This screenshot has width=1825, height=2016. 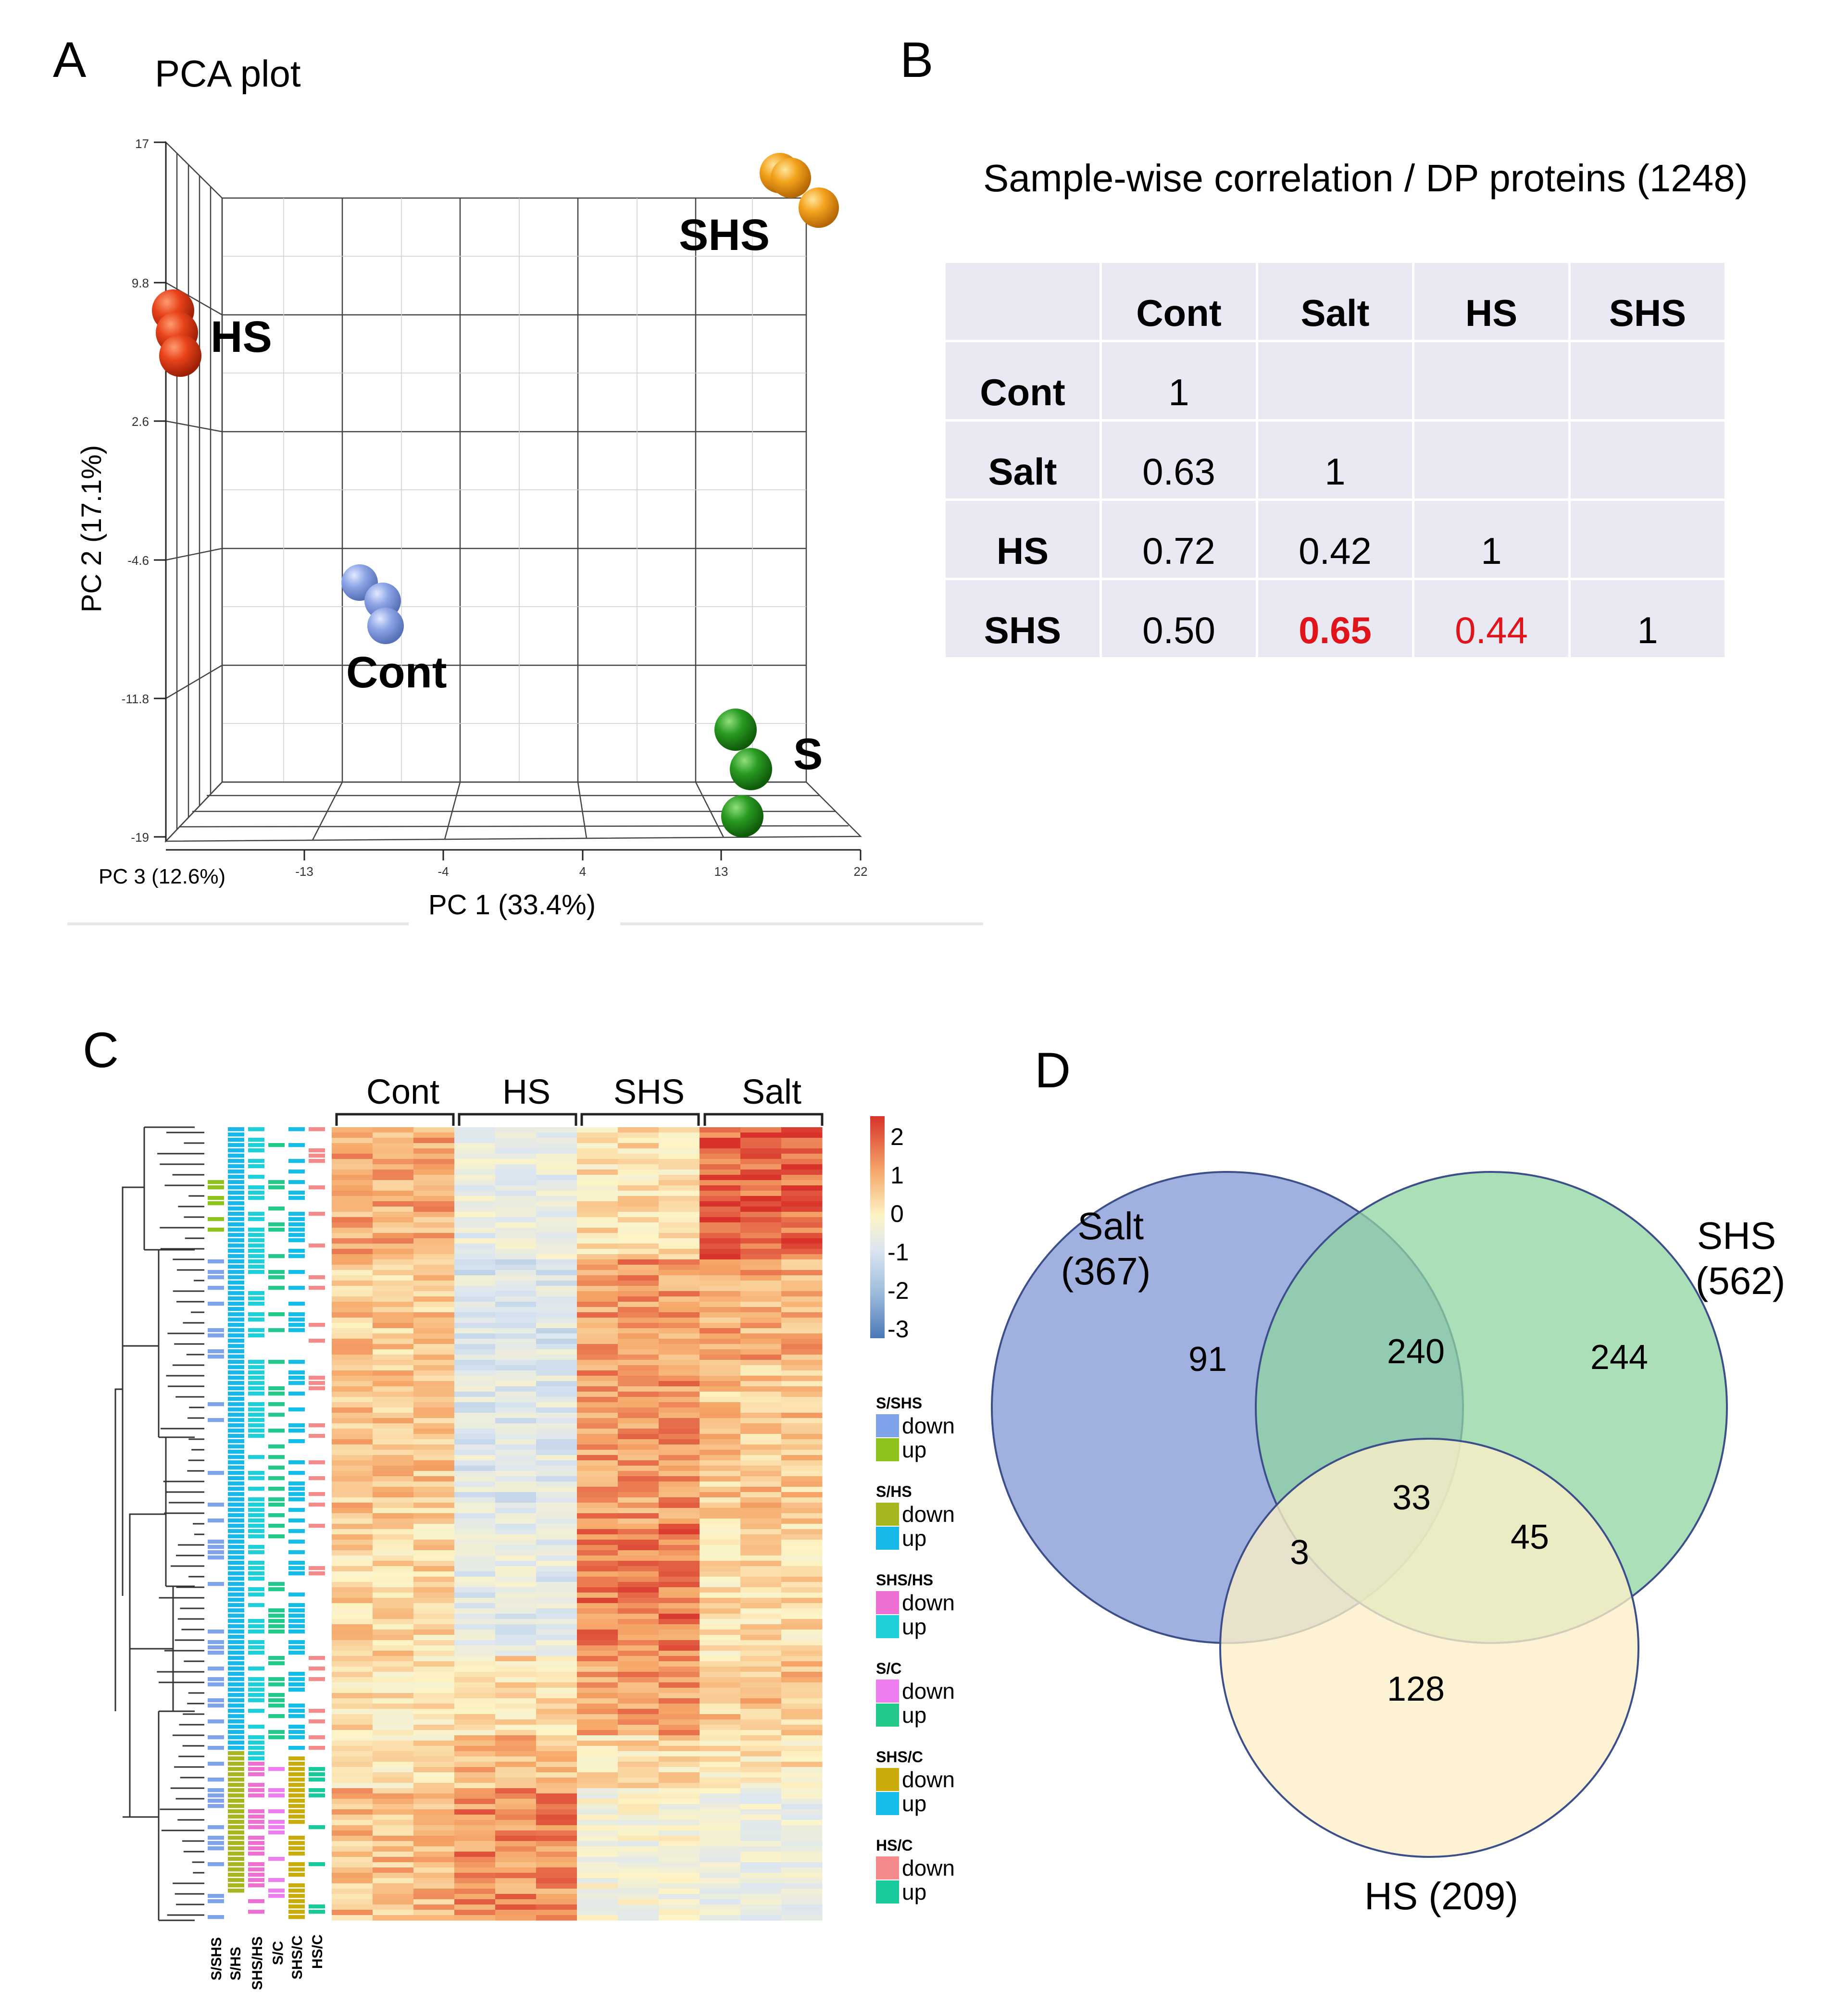 I want to click on set-label-hs: HS (209), so click(x=1441, y=1896).